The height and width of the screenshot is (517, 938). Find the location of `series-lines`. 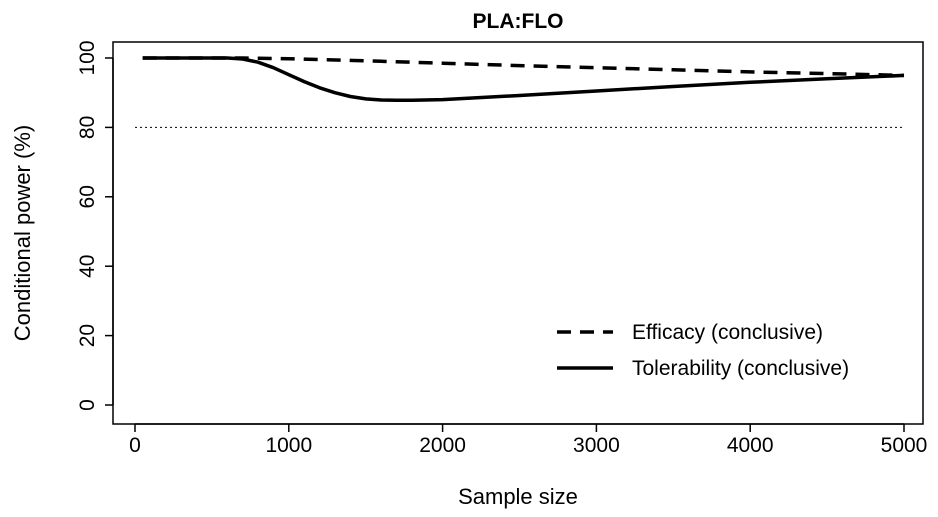

series-lines is located at coordinates (523, 79).